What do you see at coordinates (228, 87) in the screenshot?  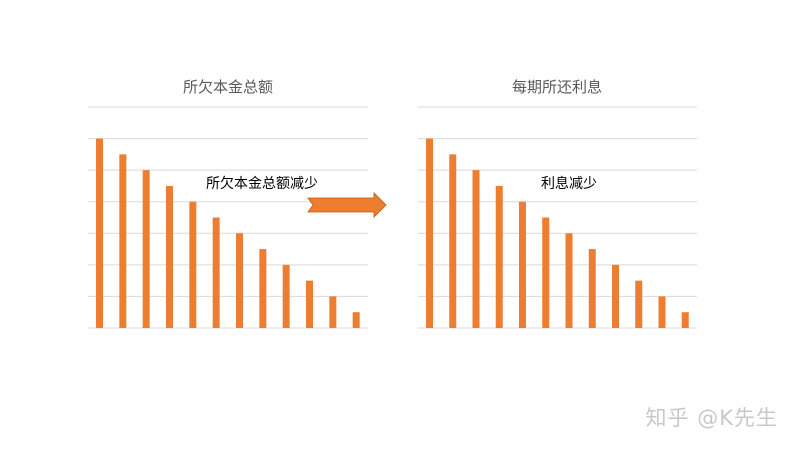 I see `chart-title: 所欠本金总额` at bounding box center [228, 87].